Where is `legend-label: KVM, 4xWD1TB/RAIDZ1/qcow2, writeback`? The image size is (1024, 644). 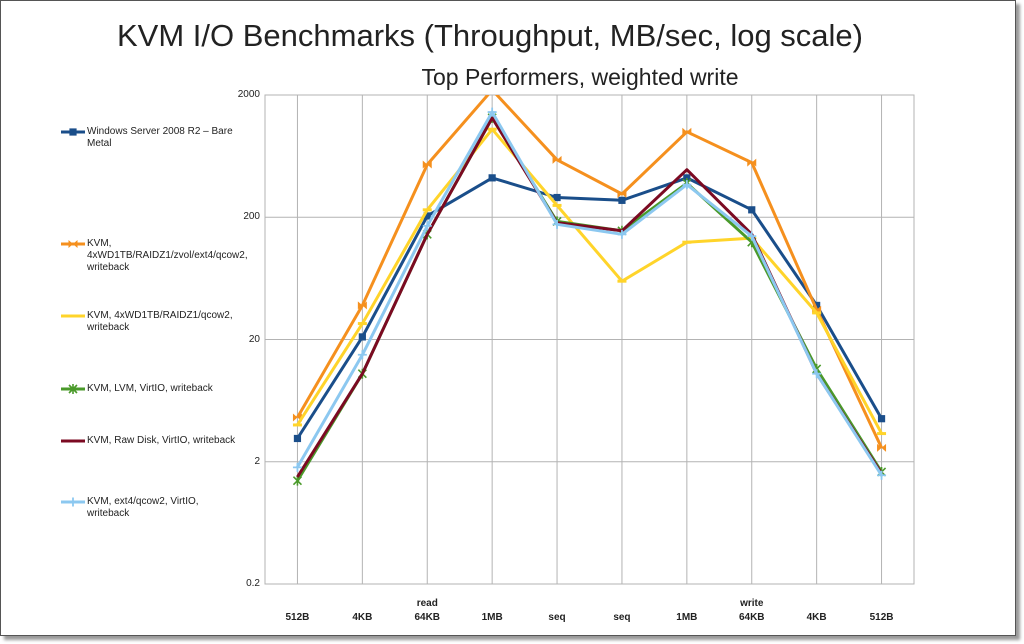 legend-label: KVM, 4xWD1TB/RAIDZ1/qcow2, writeback is located at coordinates (160, 321).